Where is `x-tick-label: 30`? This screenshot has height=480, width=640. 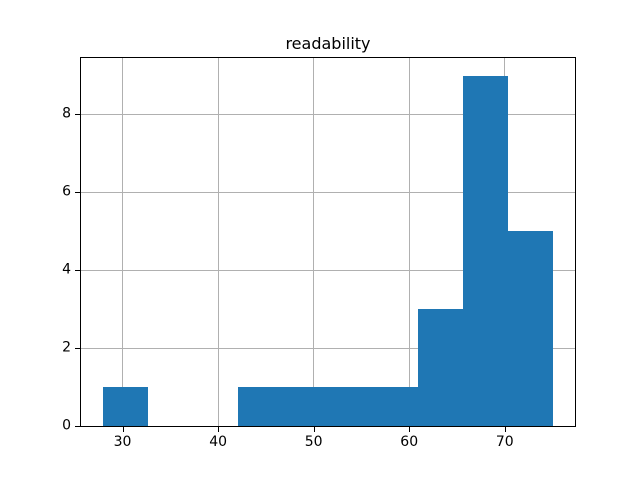 x-tick-label: 30 is located at coordinates (122, 442).